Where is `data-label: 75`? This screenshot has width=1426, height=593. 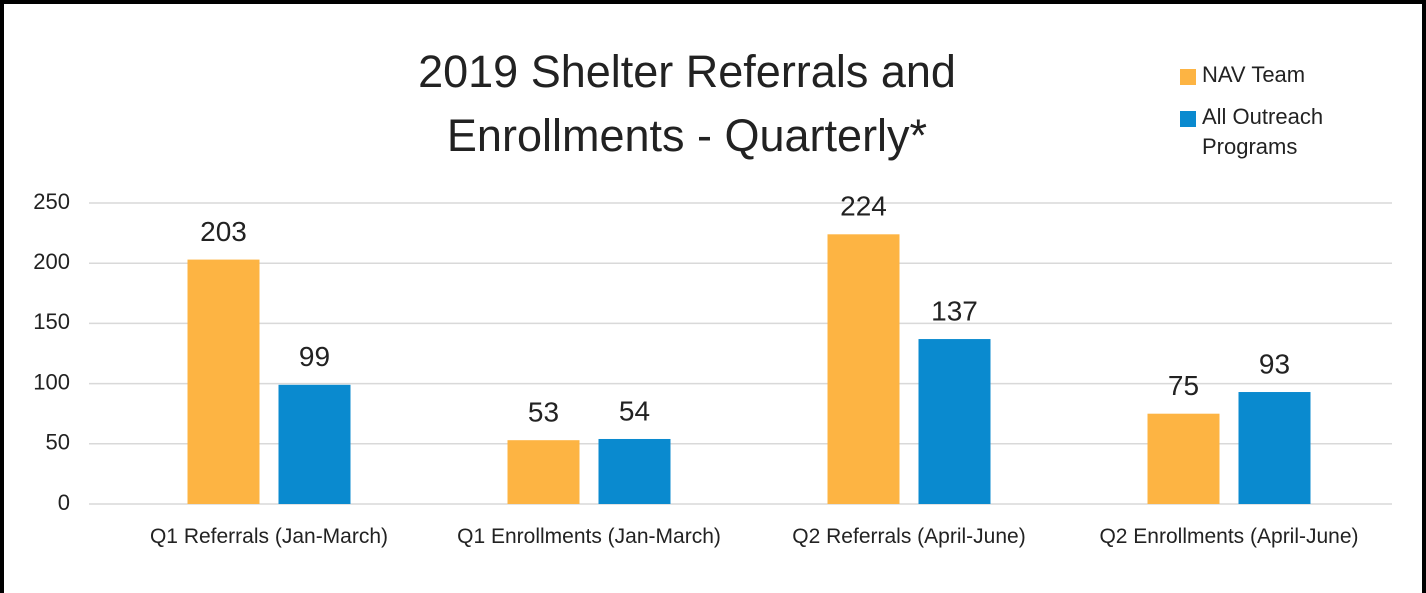
data-label: 75 is located at coordinates (1183, 385).